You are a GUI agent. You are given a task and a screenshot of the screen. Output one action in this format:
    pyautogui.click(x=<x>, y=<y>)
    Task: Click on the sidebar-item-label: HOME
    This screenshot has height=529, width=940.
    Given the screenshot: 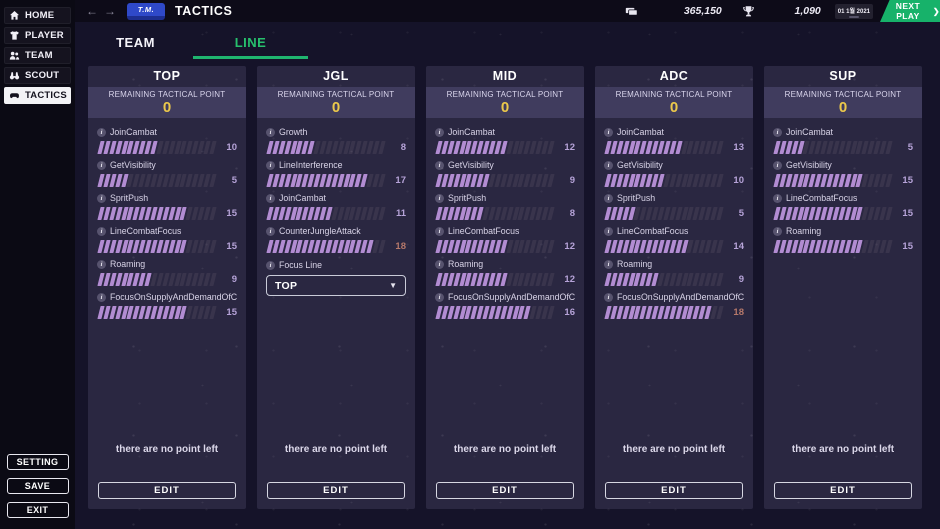 What is the action you would take?
    pyautogui.click(x=40, y=15)
    